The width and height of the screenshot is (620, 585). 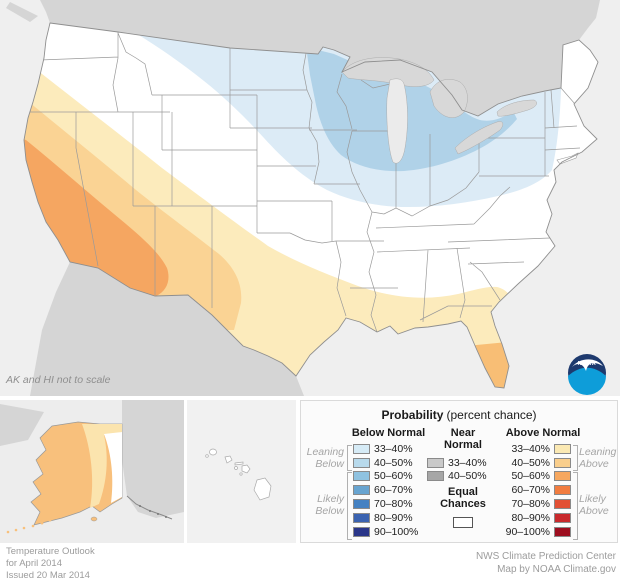 I want to click on near-normal-column: 33–40% 40–50%, so click(x=457, y=470).